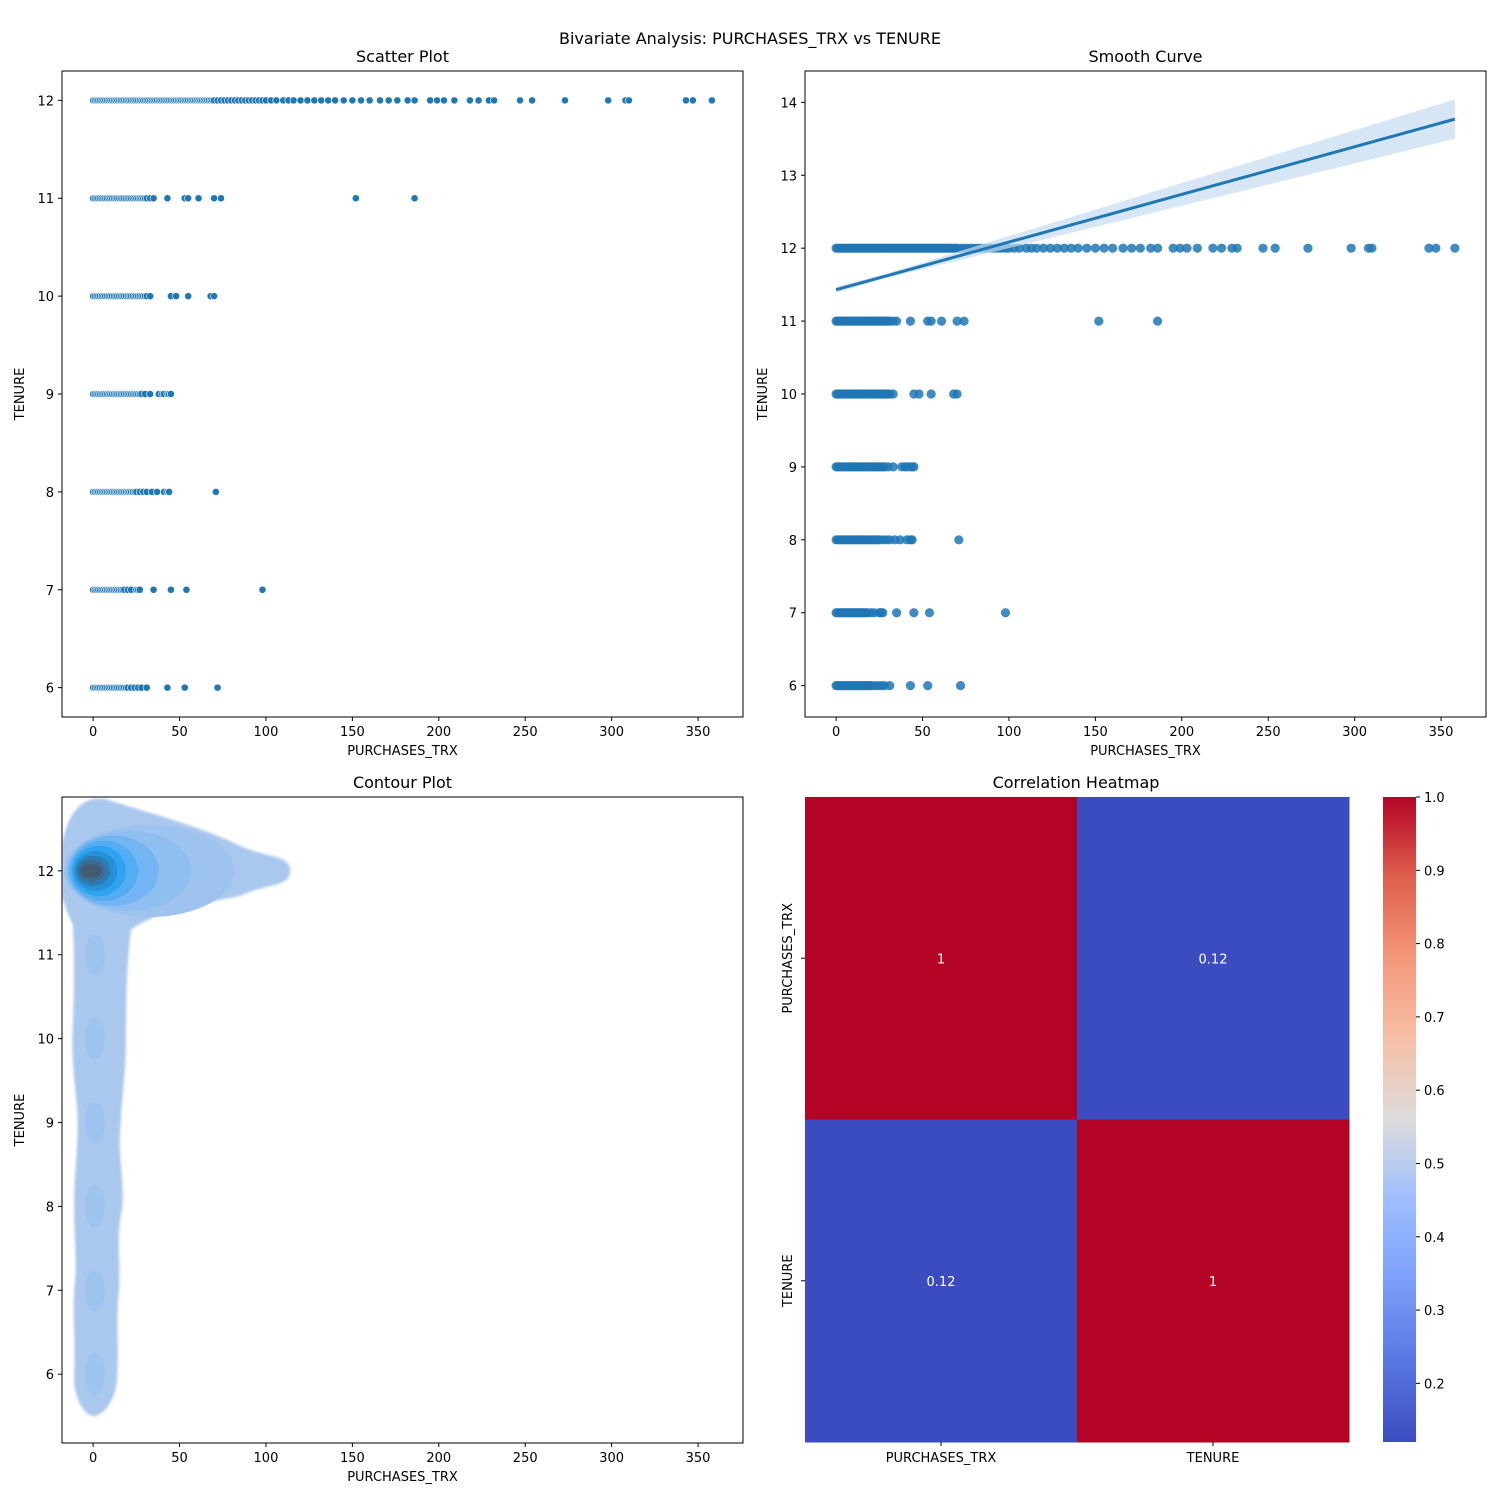  I want to click on x-axis-label: PURCHASES_TRX, so click(402, 1477).